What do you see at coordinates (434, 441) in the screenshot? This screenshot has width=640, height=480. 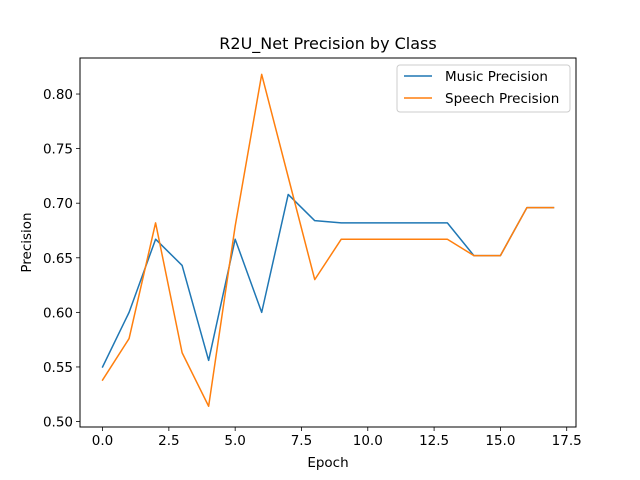 I see `x-tick-label: 12.5` at bounding box center [434, 441].